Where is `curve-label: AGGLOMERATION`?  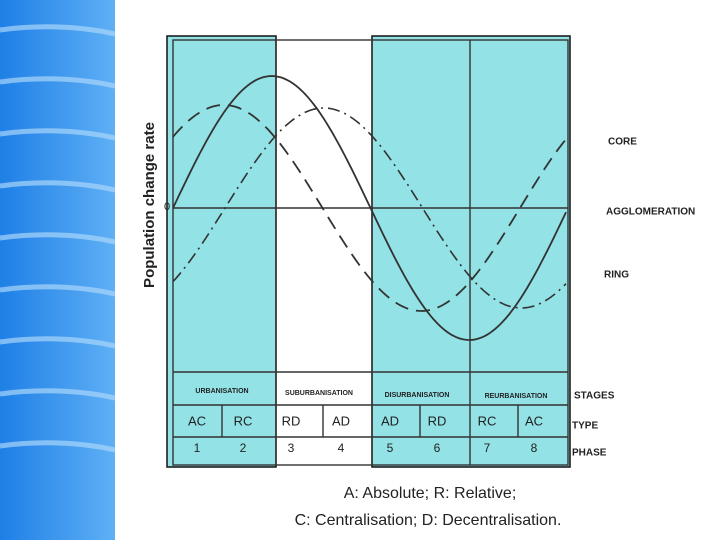
curve-label: AGGLOMERATION is located at coordinates (650, 212).